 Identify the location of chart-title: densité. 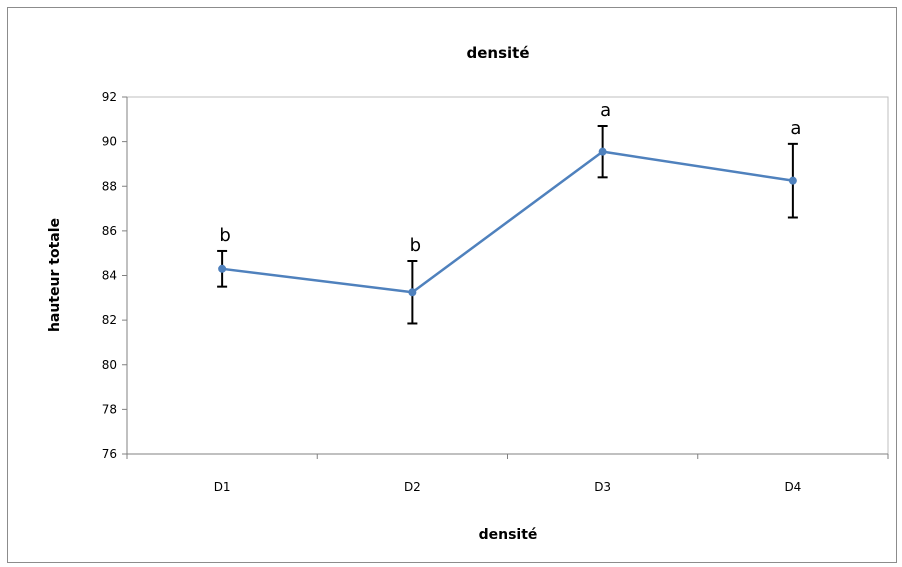
(497, 53).